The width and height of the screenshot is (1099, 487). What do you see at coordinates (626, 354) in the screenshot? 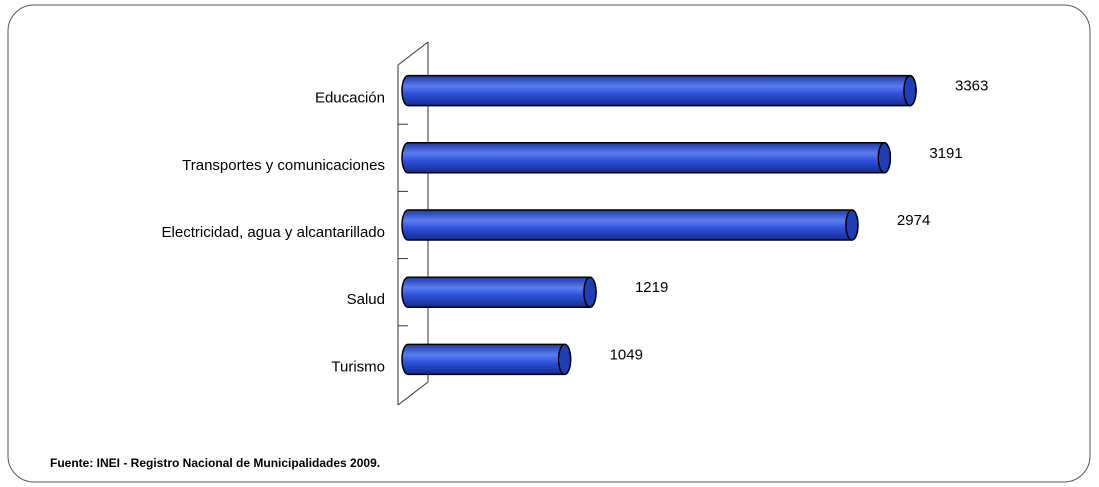
I see `value-label: 1049` at bounding box center [626, 354].